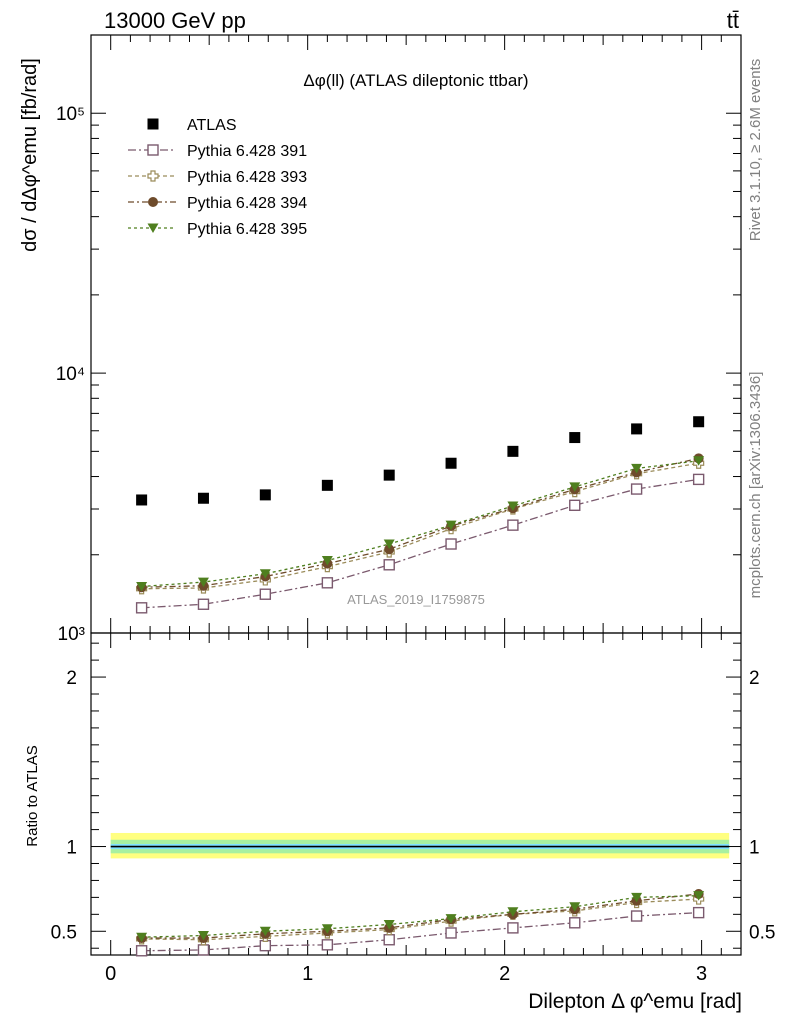 This screenshot has width=786, height=1024. Describe the element at coordinates (247, 229) in the screenshot. I see `legend-label: Pythia 6.428 395` at that location.